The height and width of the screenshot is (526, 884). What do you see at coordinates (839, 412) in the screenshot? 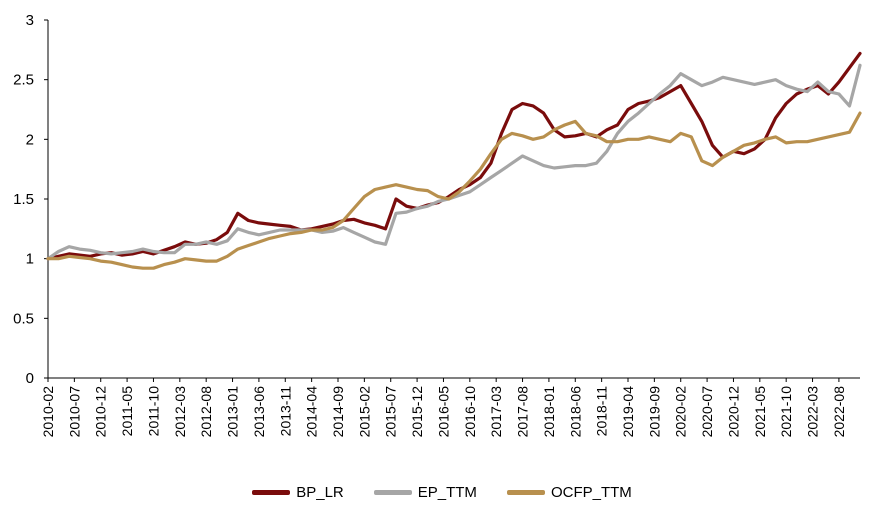
I see `x-tick-label: 2022-08` at bounding box center [839, 412].